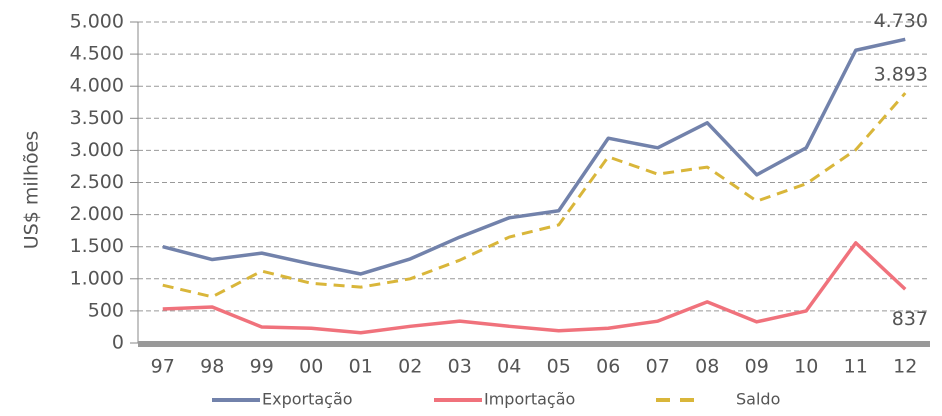 This screenshot has width=942, height=416. Describe the element at coordinates (307, 399) in the screenshot. I see `legend-label: Exportação` at that location.